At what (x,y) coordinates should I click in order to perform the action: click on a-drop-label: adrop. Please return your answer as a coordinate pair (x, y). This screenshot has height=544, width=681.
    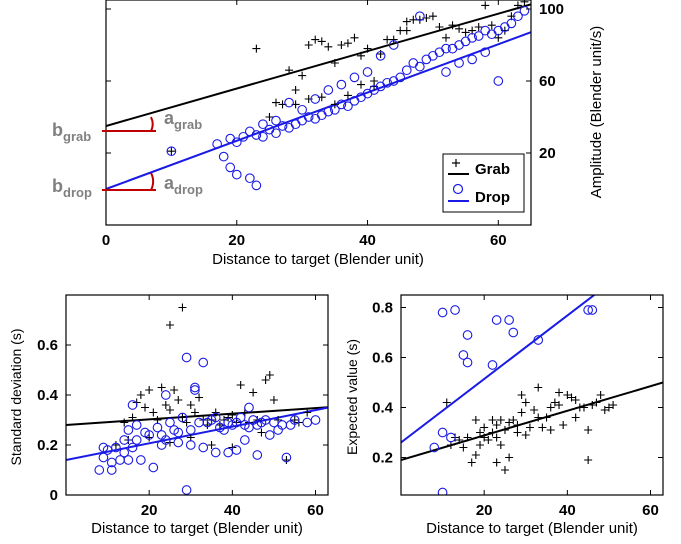
    Looking at the image, I should click on (183, 185).